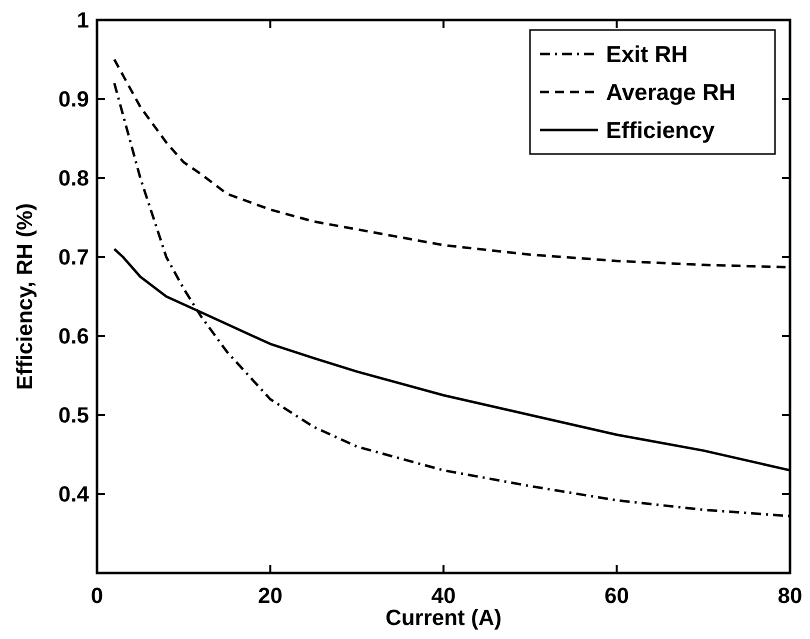 This screenshot has width=810, height=639. I want to click on y-tick-label: 0.4, so click(74, 494).